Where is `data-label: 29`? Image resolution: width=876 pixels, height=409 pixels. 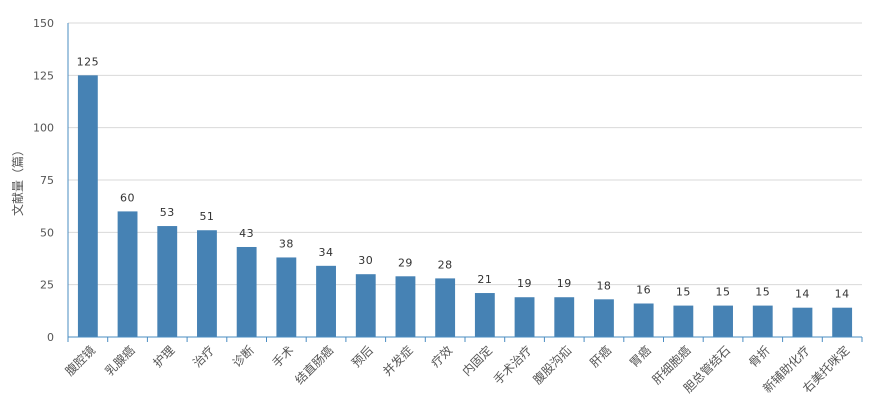 data-label: 29 is located at coordinates (405, 262).